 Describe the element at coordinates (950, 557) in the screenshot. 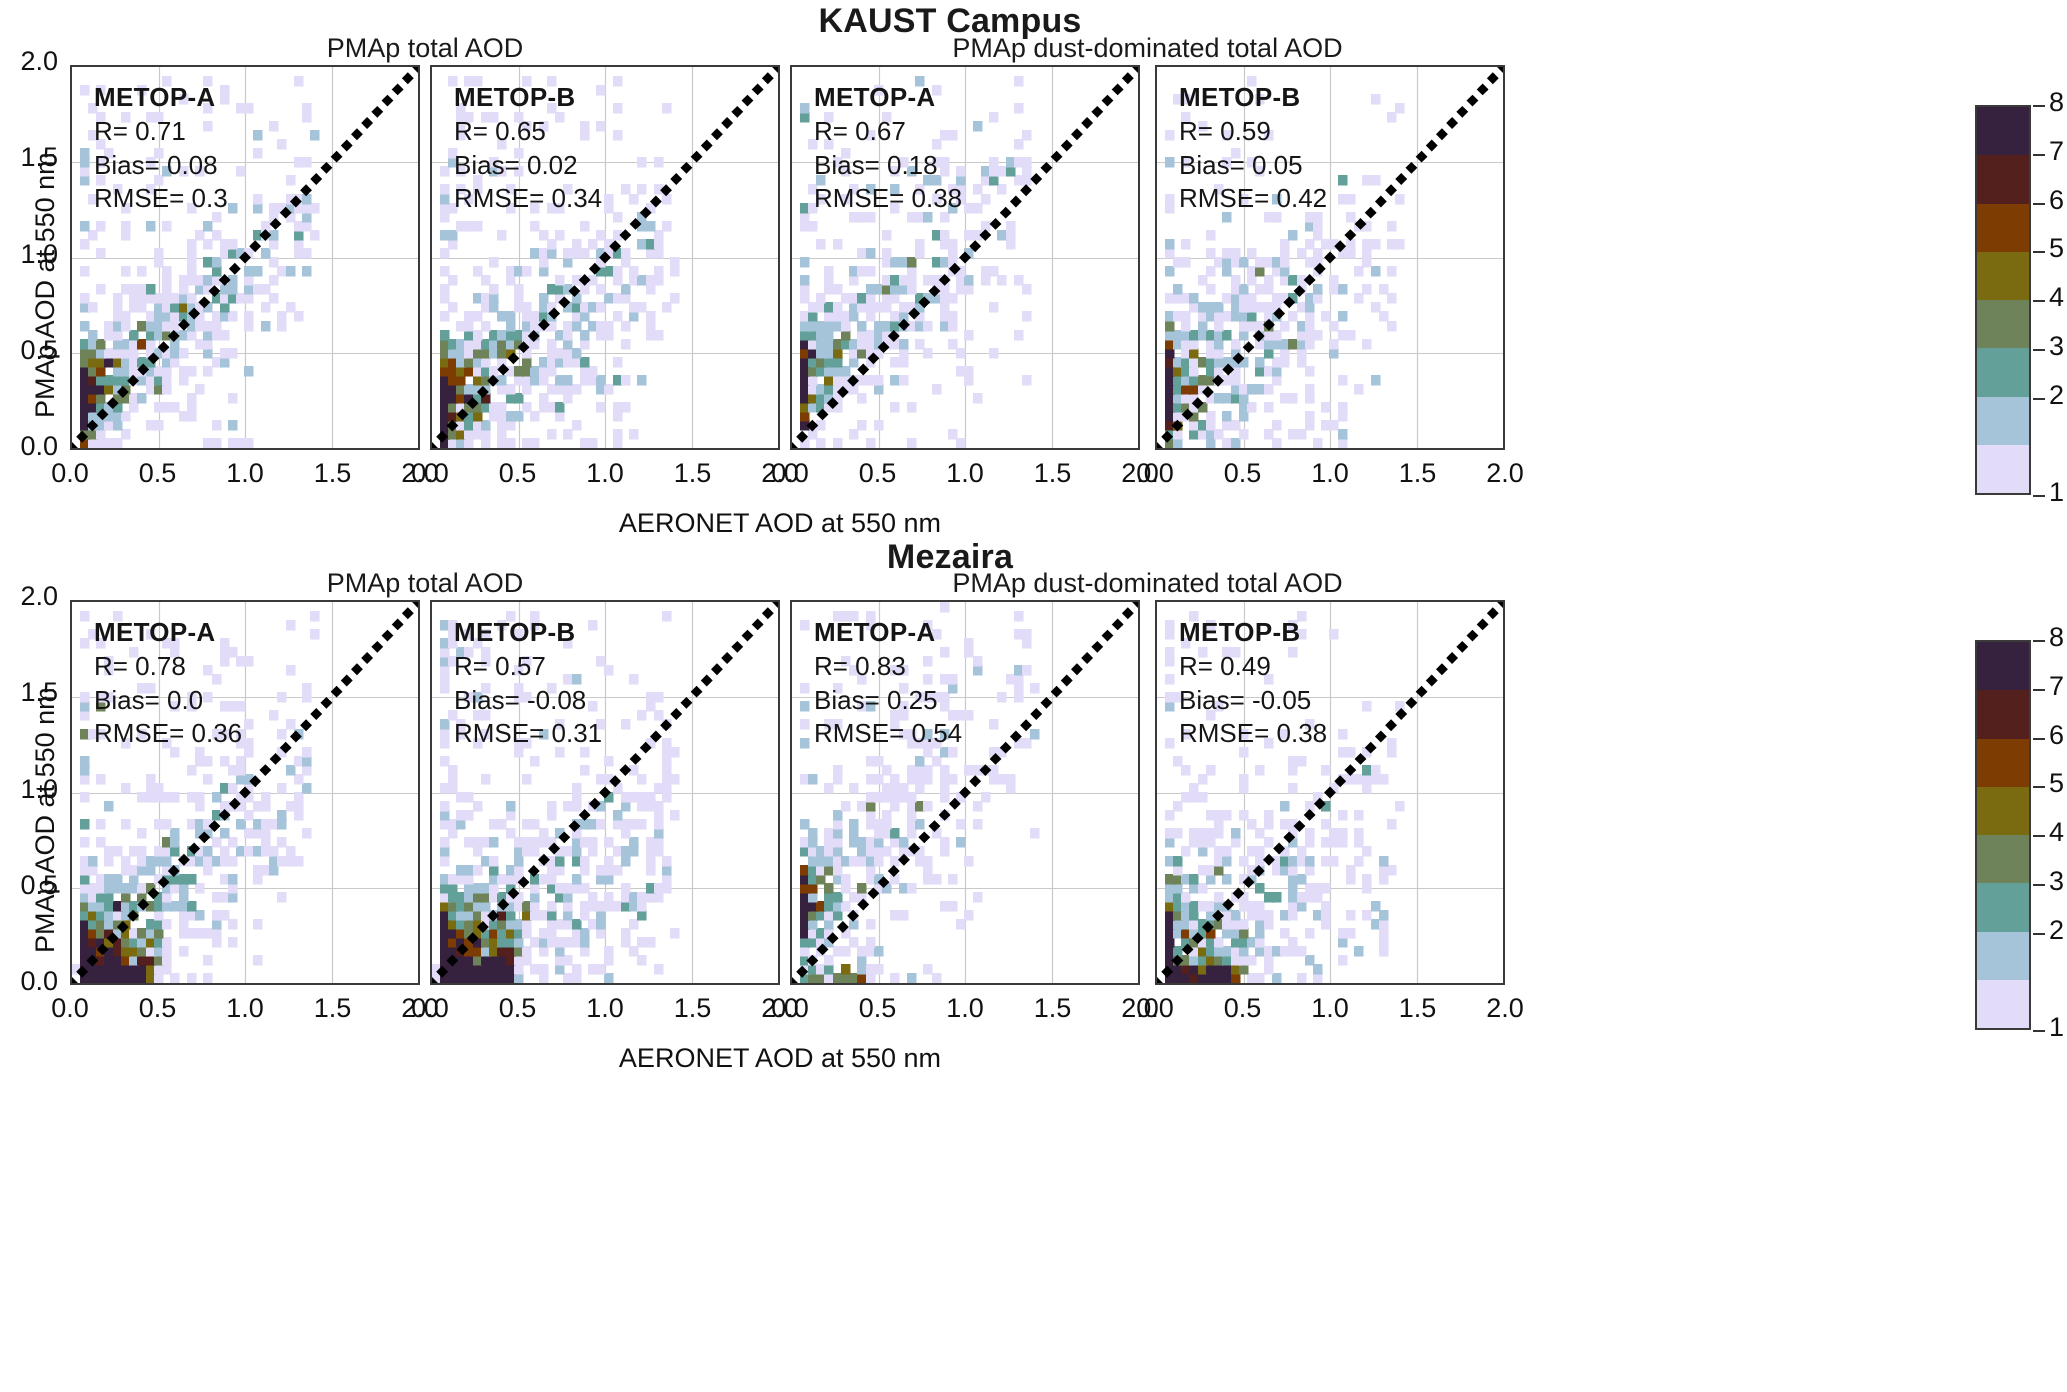

I see `site-title: Mezaira` at that location.